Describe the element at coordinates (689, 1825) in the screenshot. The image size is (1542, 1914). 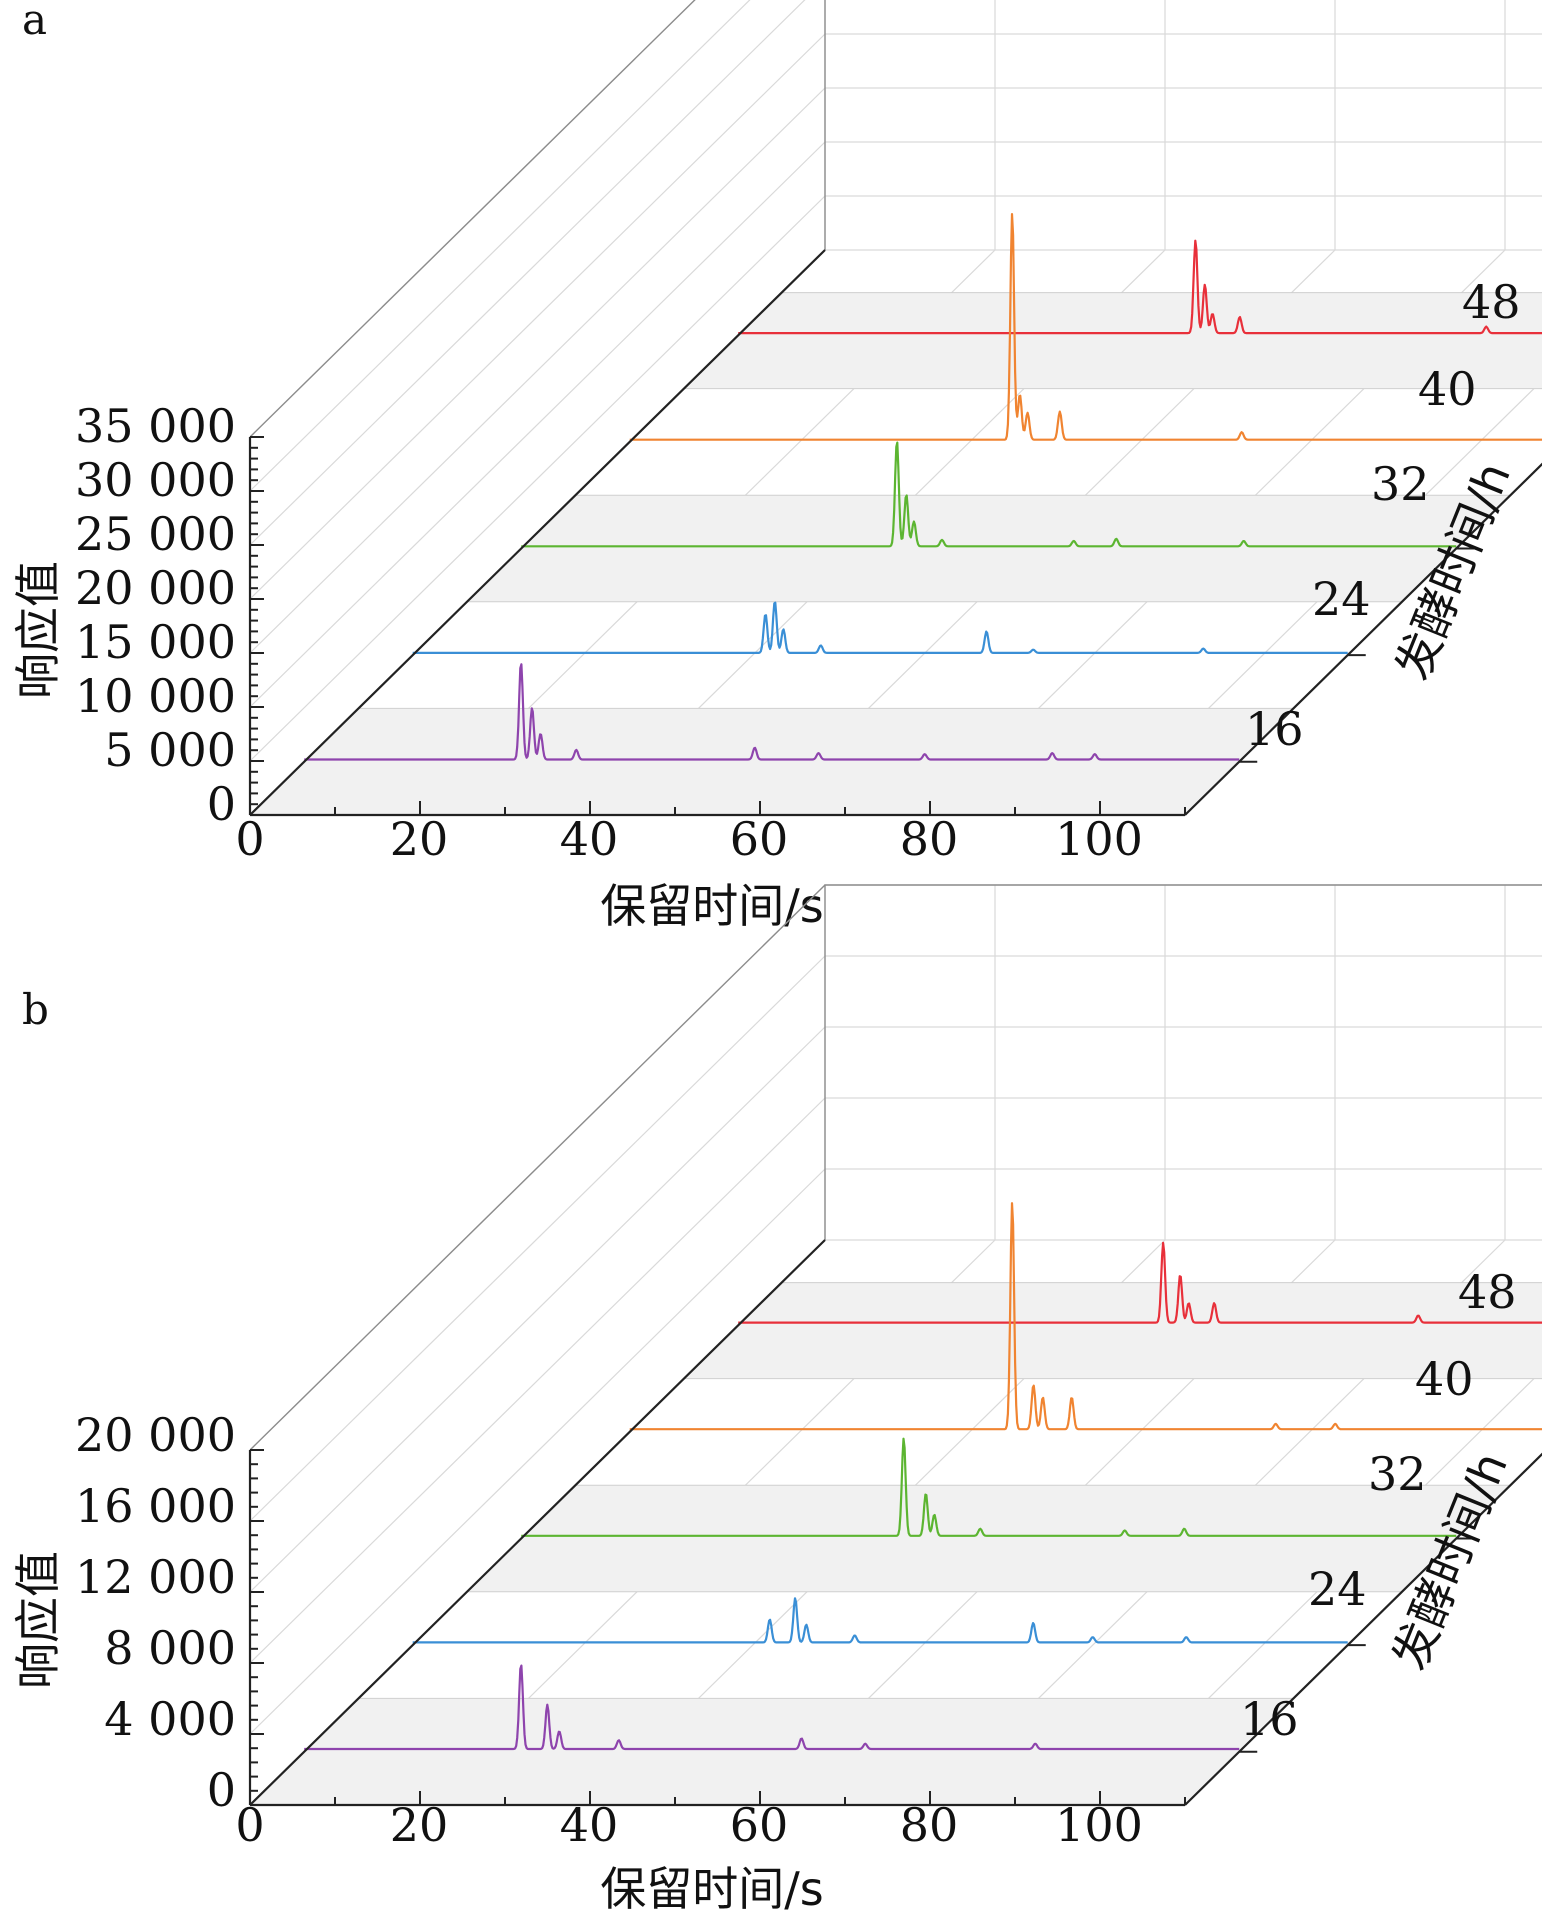
I see `panel-b-x-tick-labels: 0 20 40 60 80 100` at that location.